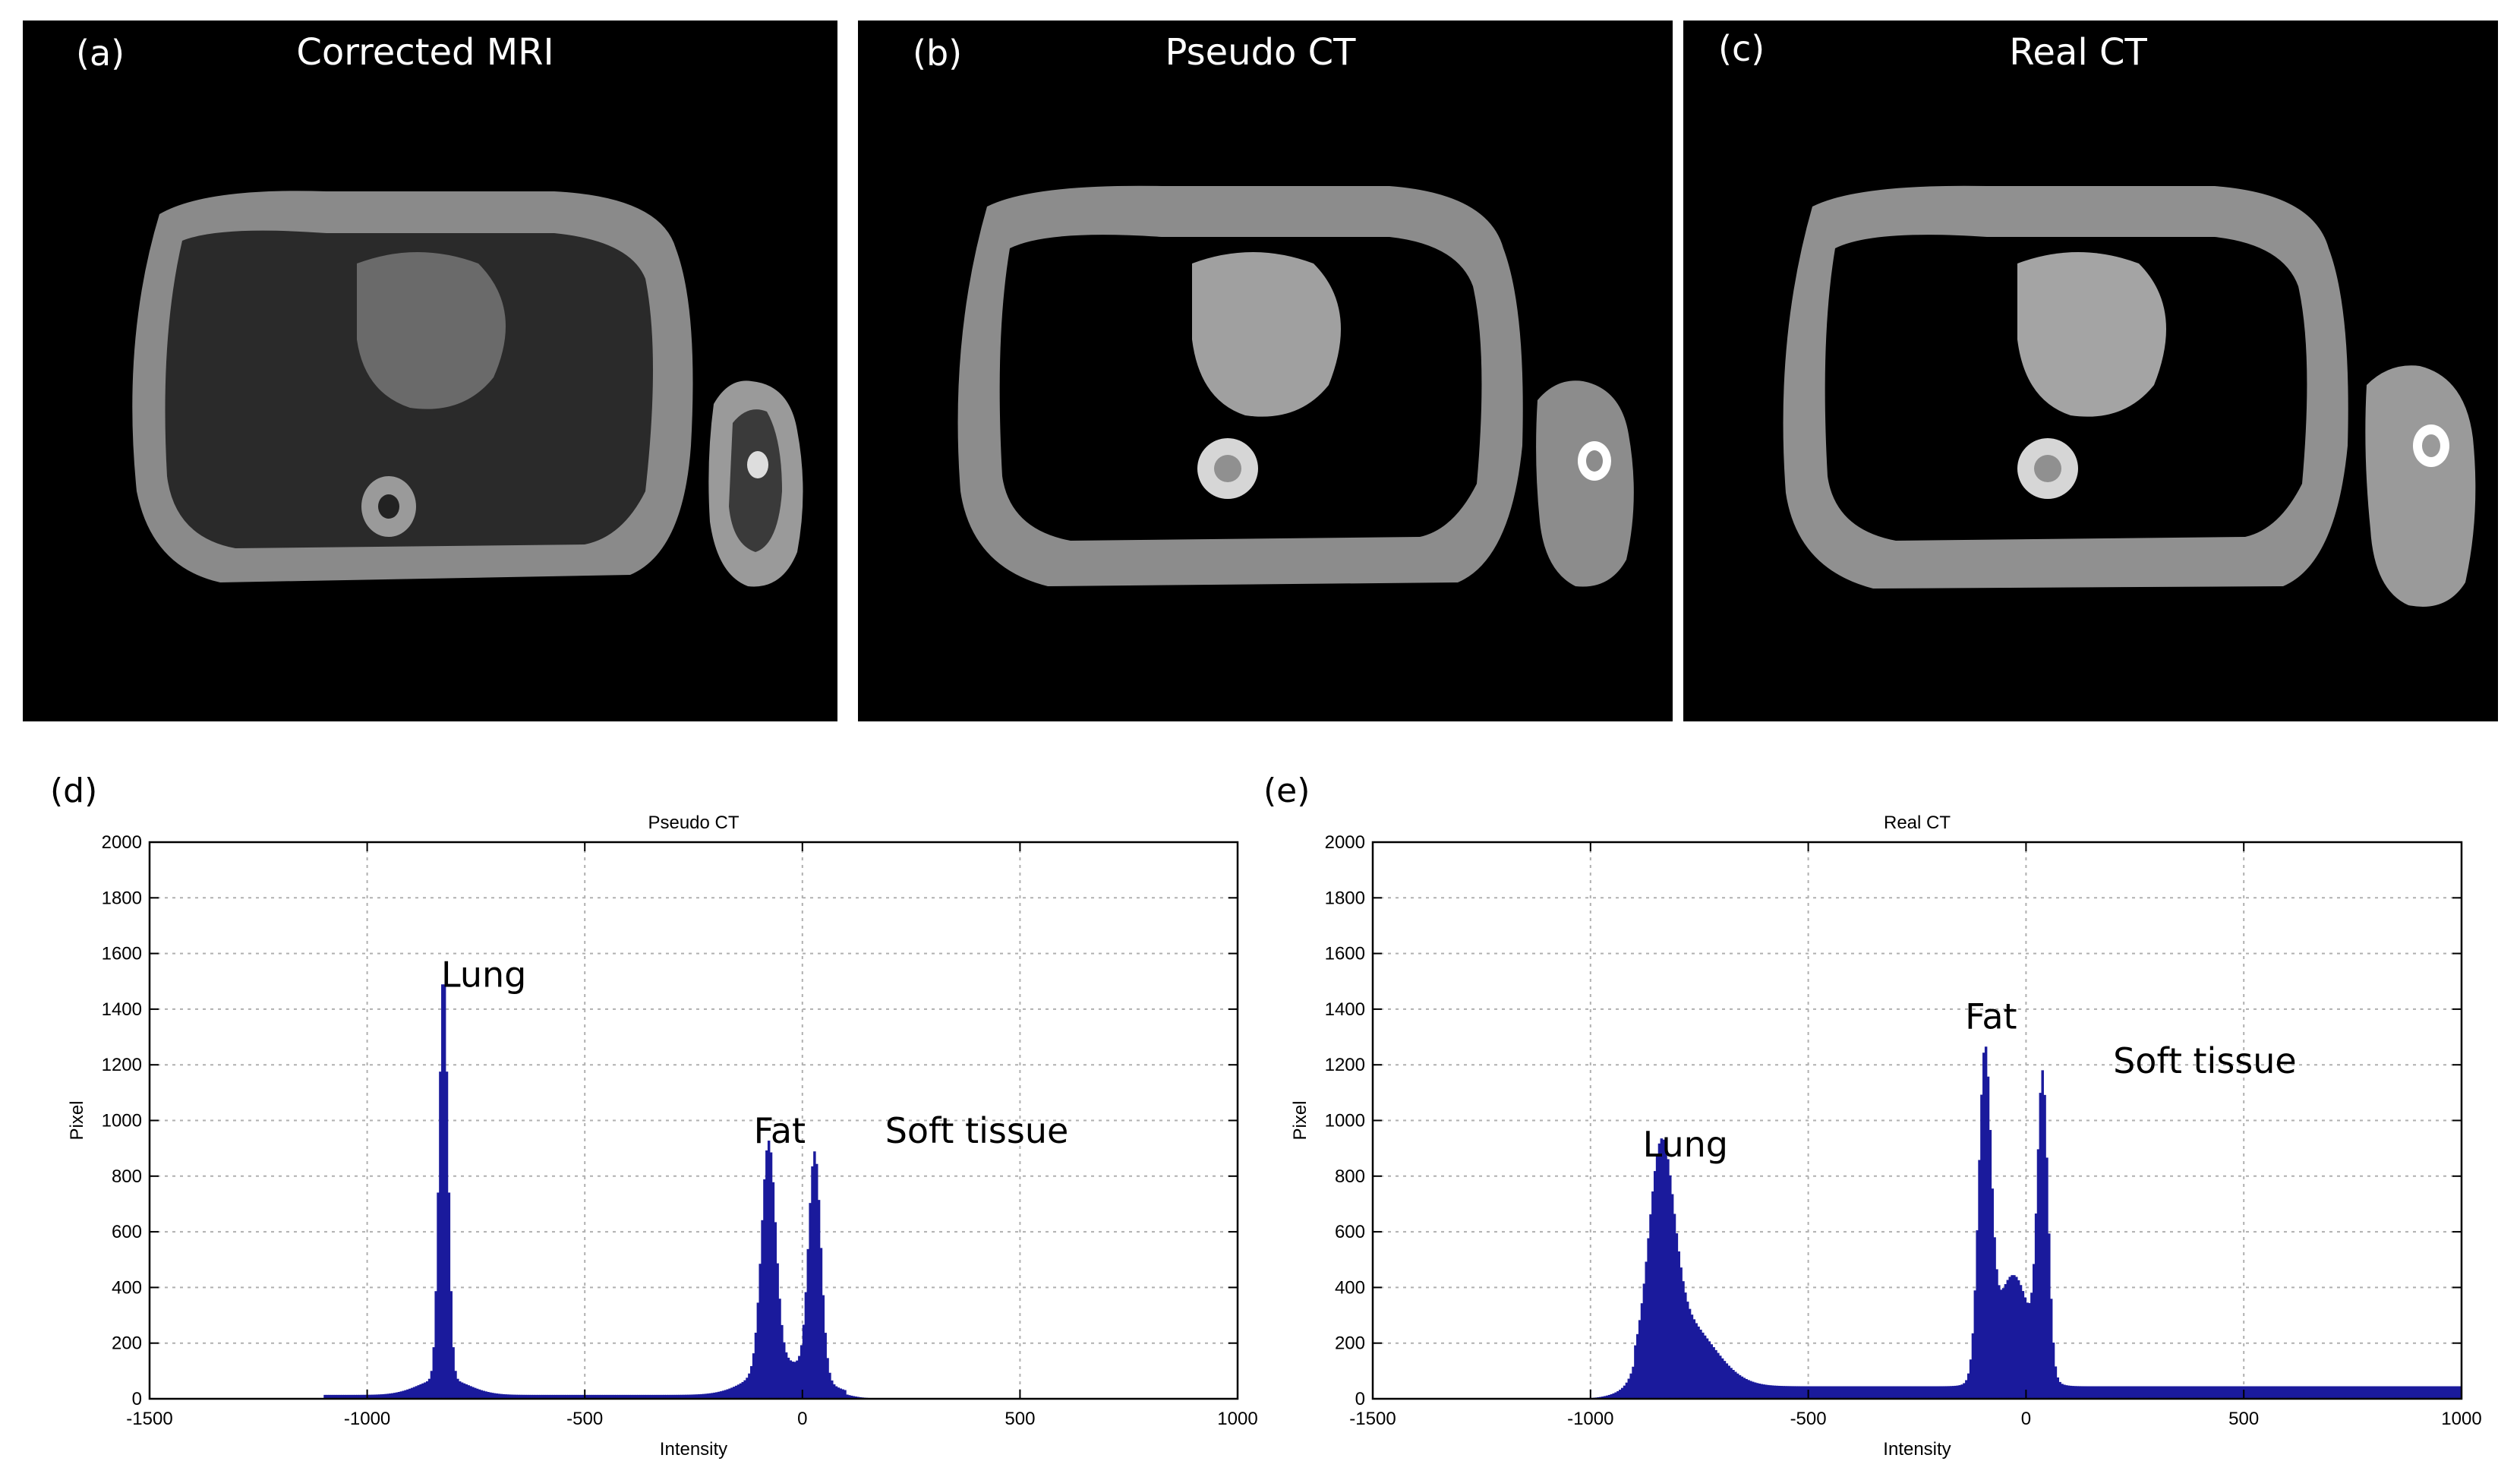 The image size is (2520, 1477). Describe the element at coordinates (122, 954) in the screenshot. I see `y-tick-label: 1600` at that location.